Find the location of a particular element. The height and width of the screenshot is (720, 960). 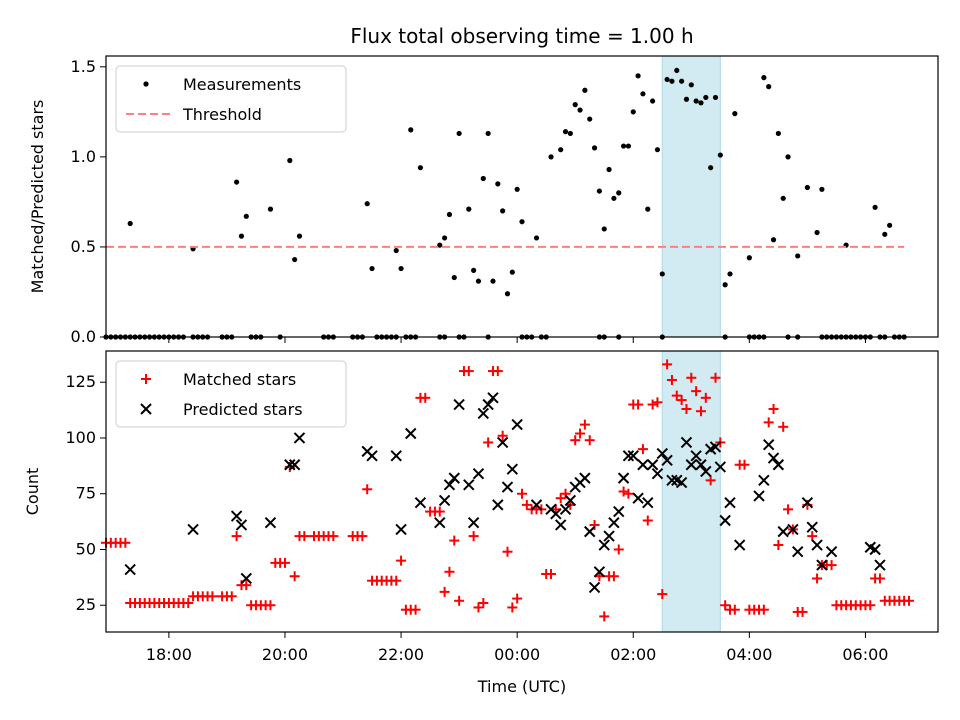

legend-label: Threshold is located at coordinates (222, 114).